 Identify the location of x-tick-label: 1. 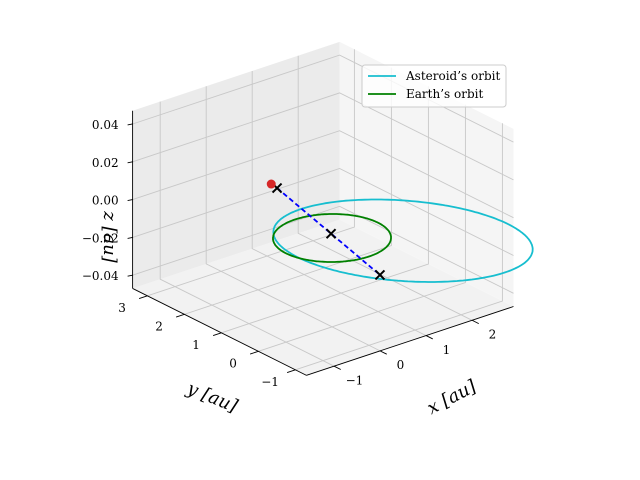
(447, 350).